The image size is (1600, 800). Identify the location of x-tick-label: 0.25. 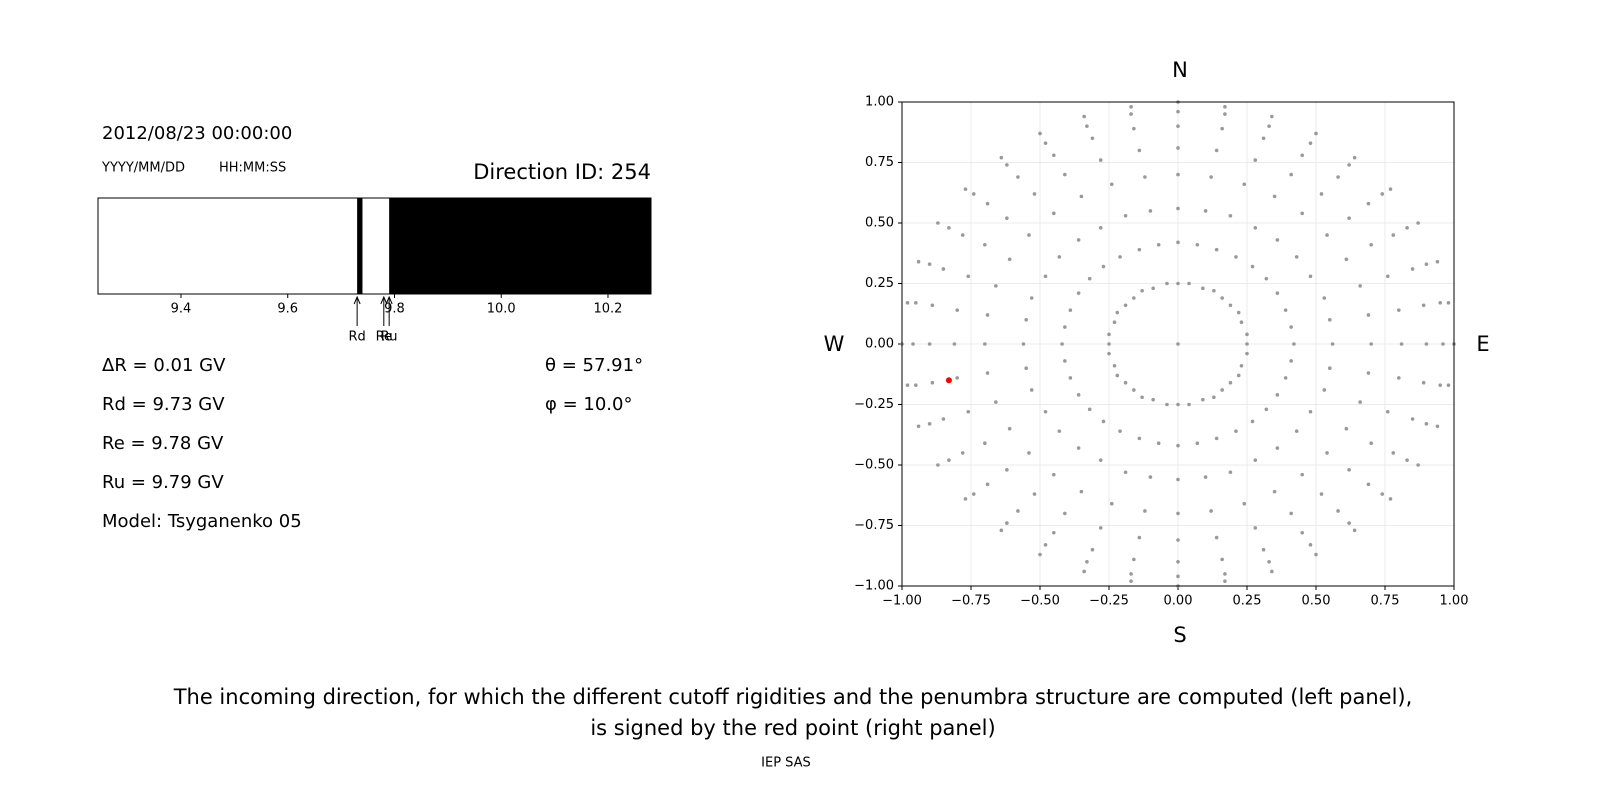
(1247, 601).